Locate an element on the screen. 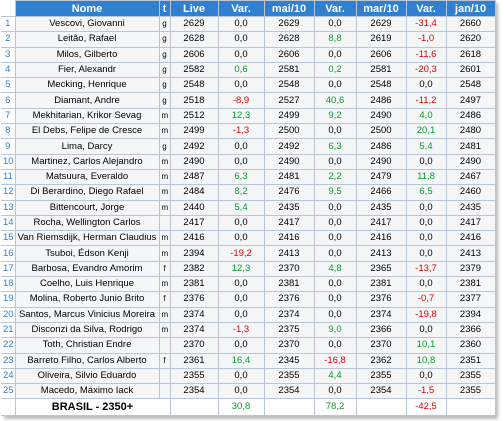 This screenshot has width=504, height=421. rating-cell: 2460 is located at coordinates (470, 192).